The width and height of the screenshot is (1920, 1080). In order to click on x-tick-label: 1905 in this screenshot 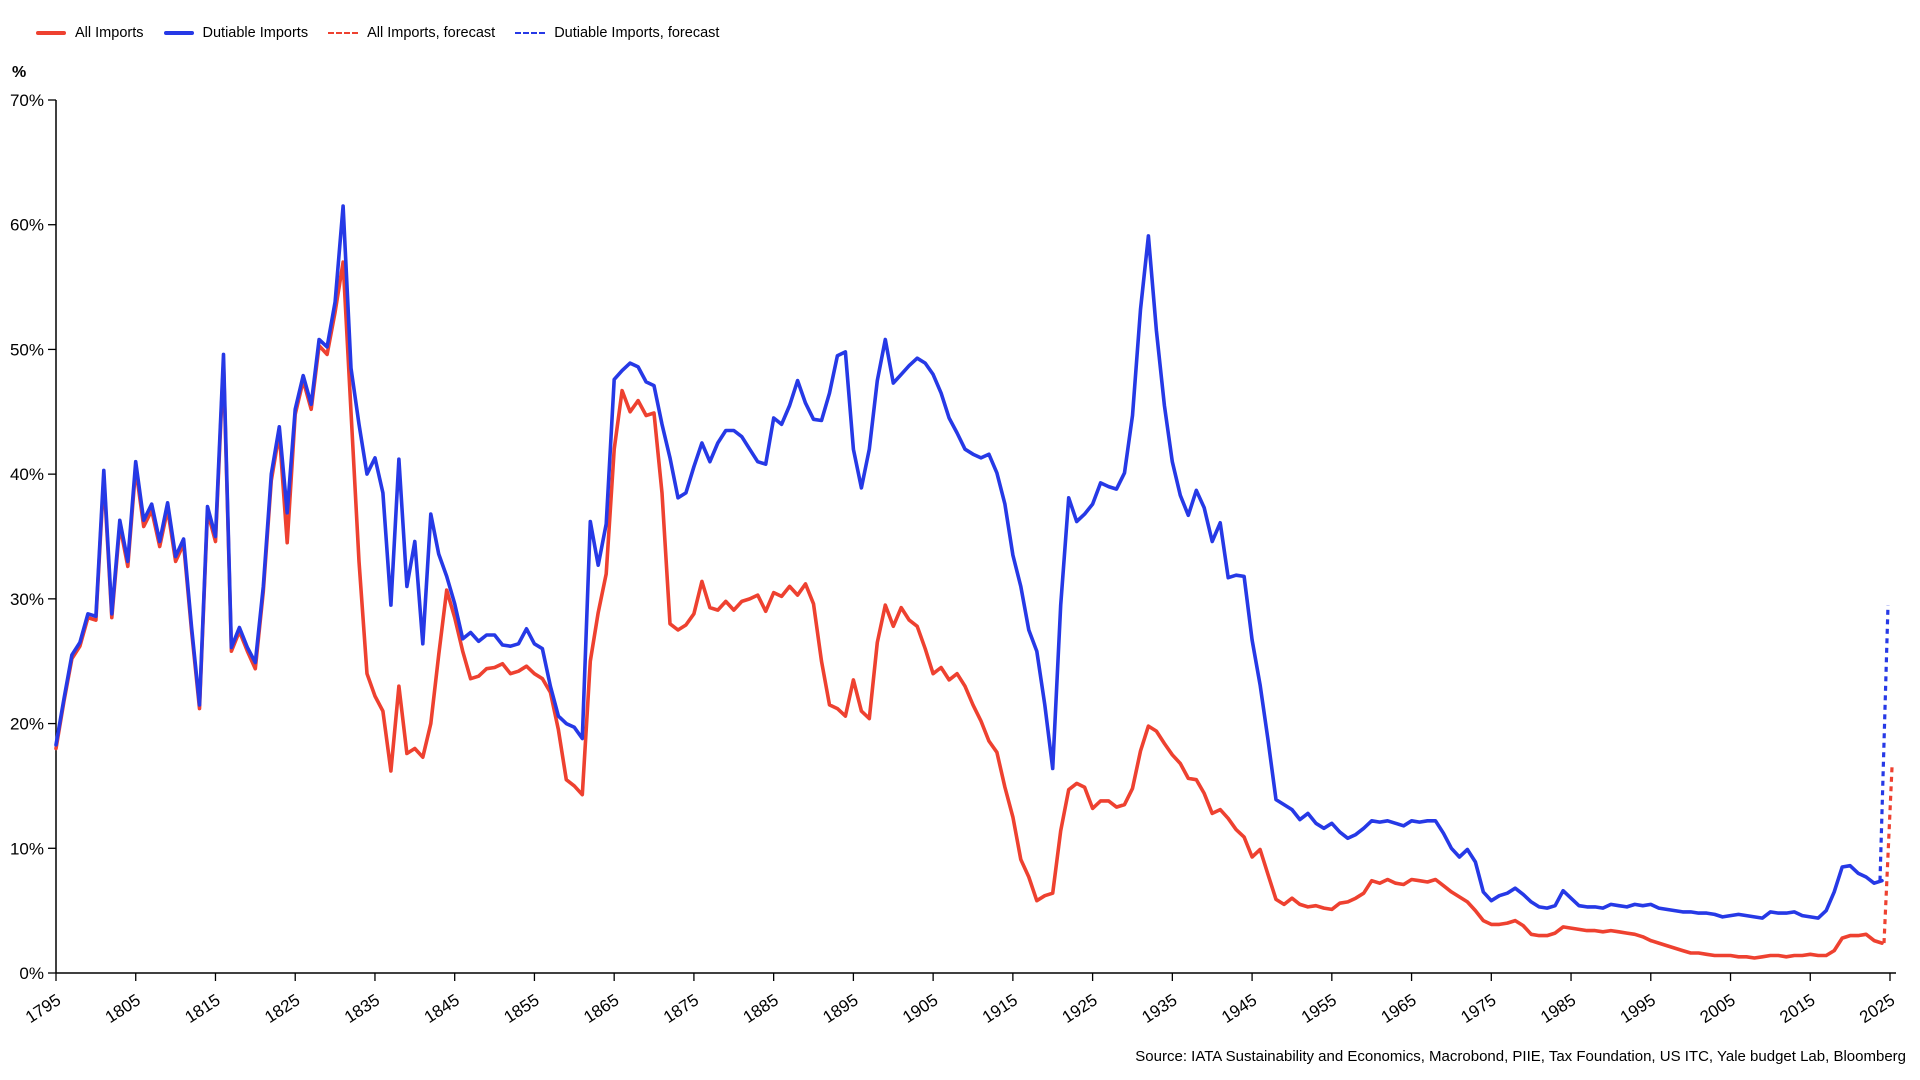, I will do `click(920, 1008)`.